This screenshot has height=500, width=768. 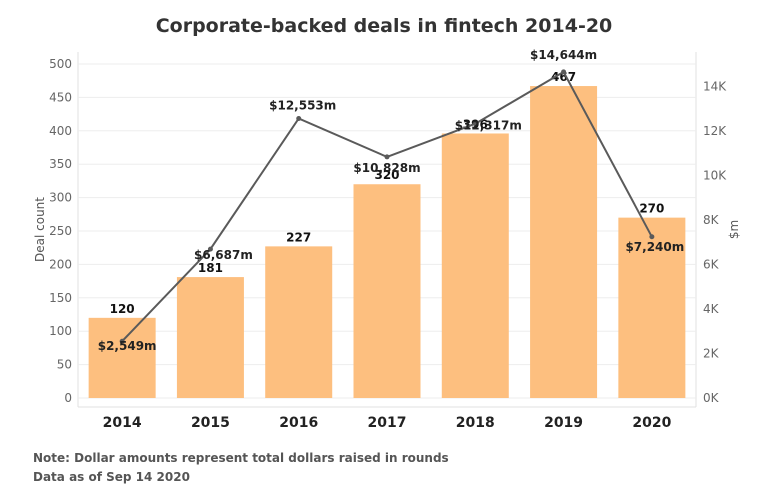 What do you see at coordinates (223, 255) in the screenshot?
I see `line-value-label: $6,687m` at bounding box center [223, 255].